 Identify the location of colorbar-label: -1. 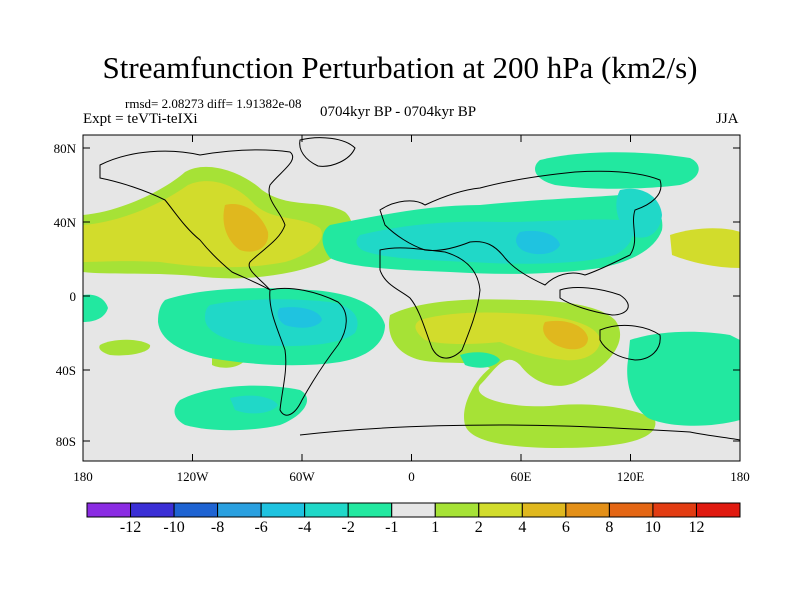
(391, 527).